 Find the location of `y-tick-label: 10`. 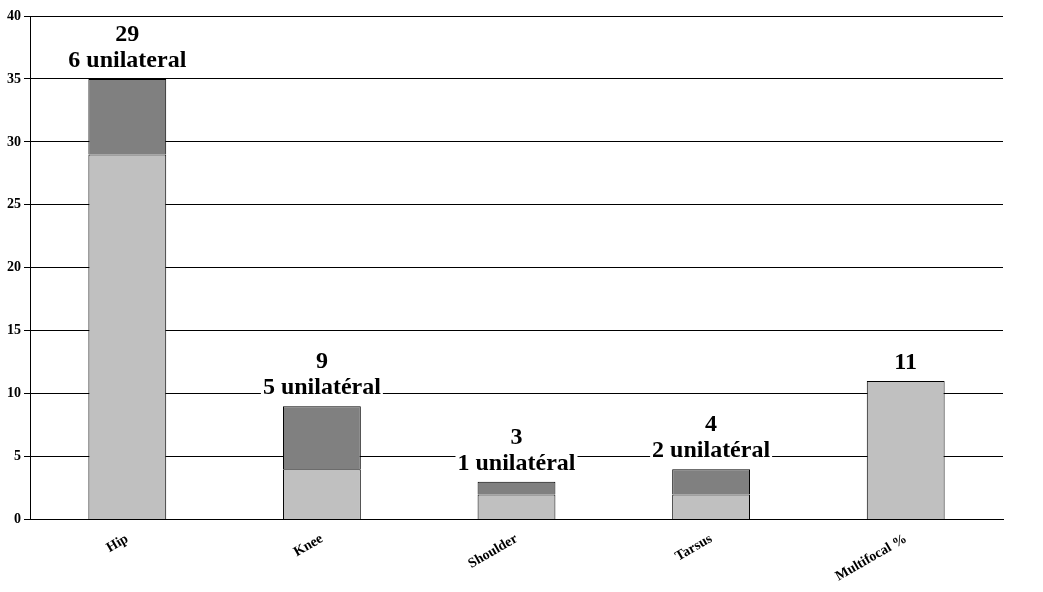

y-tick-label: 10 is located at coordinates (14, 393).